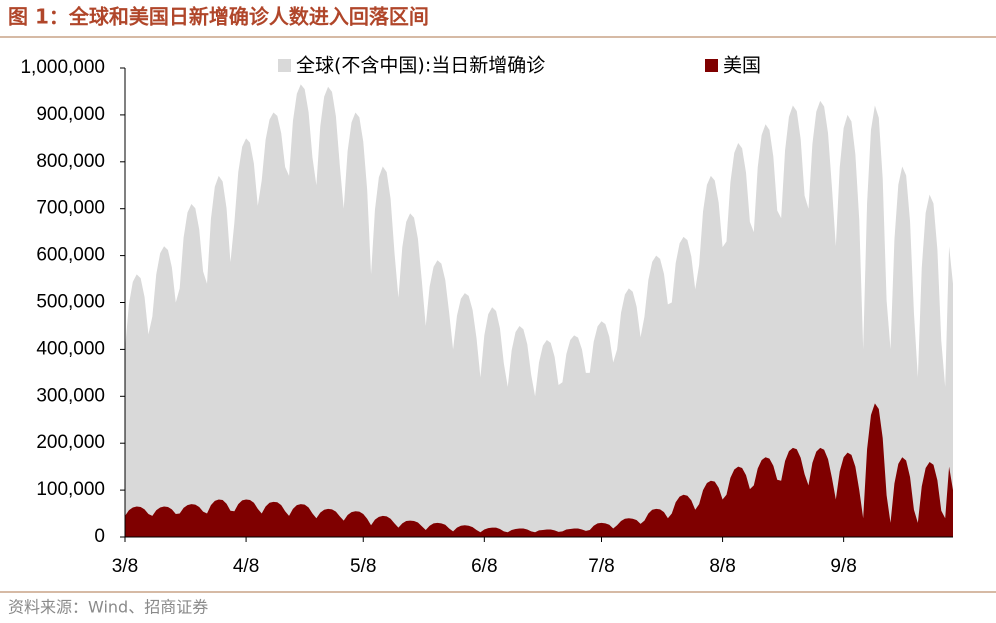 The width and height of the screenshot is (996, 623). What do you see at coordinates (246, 566) in the screenshot?
I see `x-tick-label: 4/8` at bounding box center [246, 566].